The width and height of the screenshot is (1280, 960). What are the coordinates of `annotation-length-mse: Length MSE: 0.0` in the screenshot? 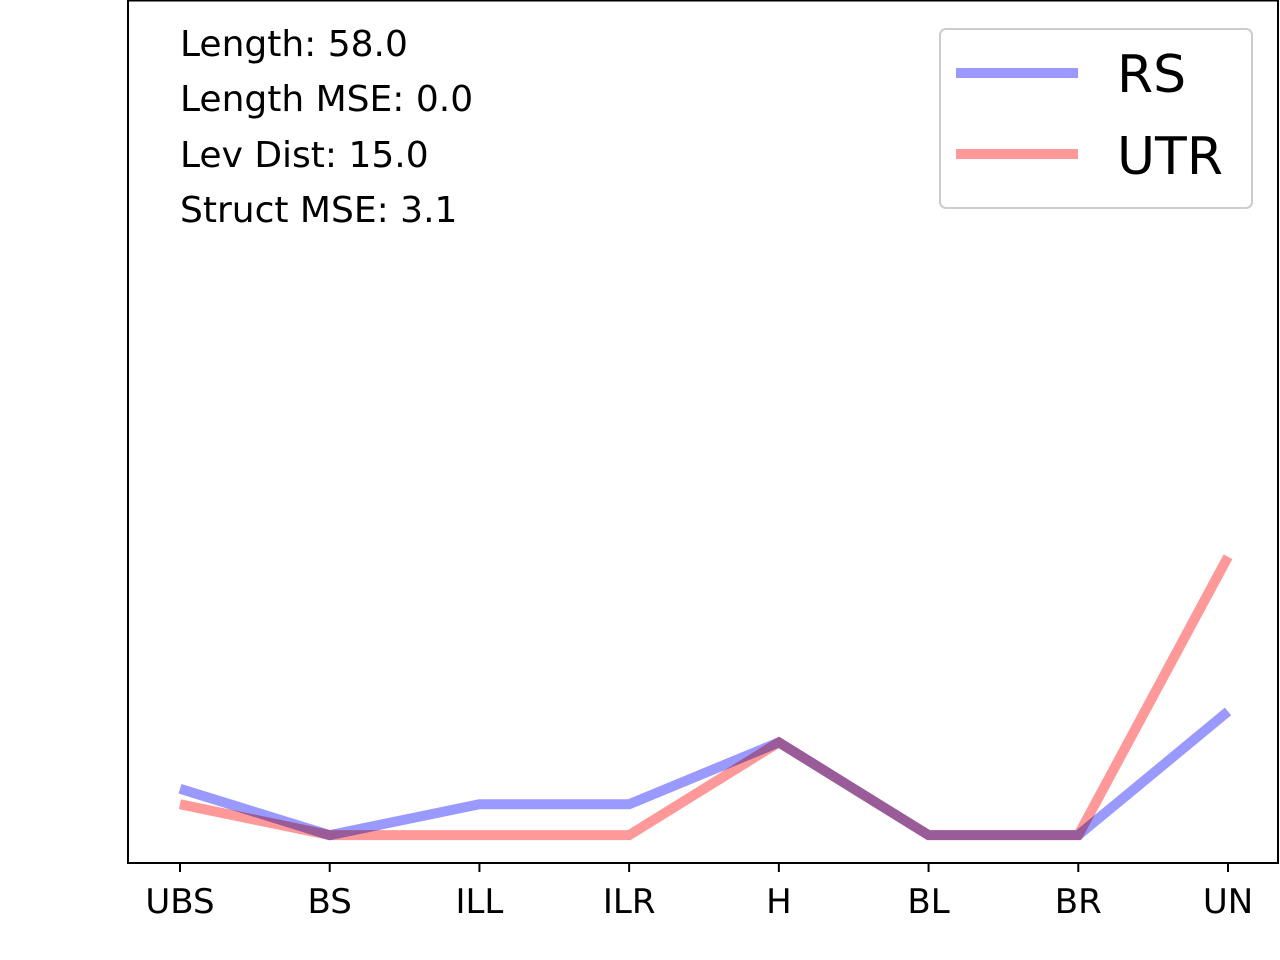 It's located at (326, 99).